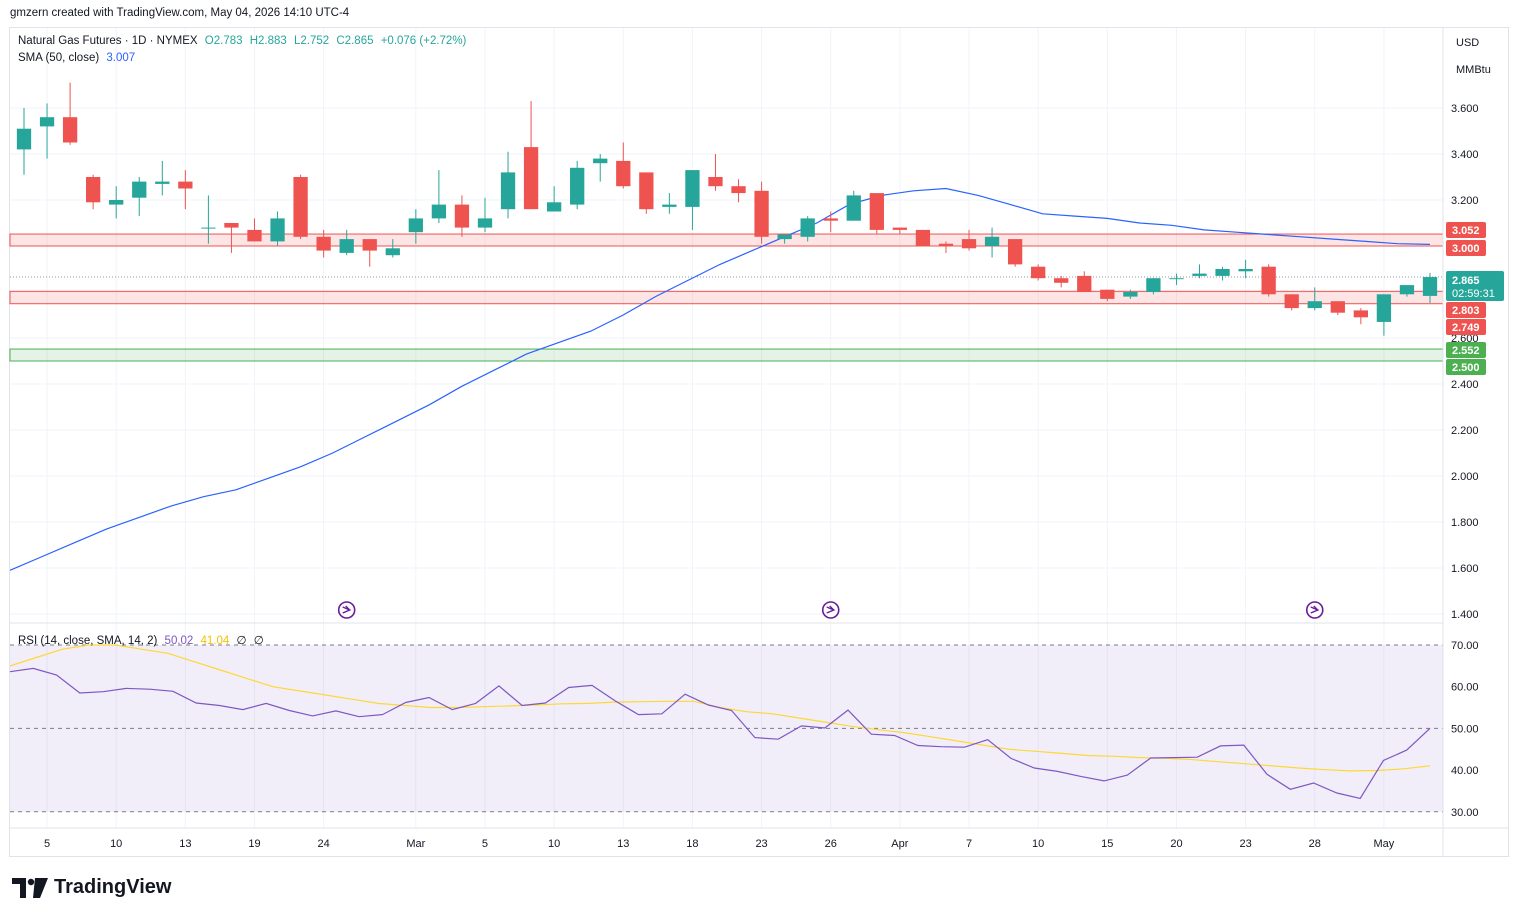 Image resolution: width=1519 pixels, height=917 pixels. I want to click on time-tick-label: 7, so click(969, 844).